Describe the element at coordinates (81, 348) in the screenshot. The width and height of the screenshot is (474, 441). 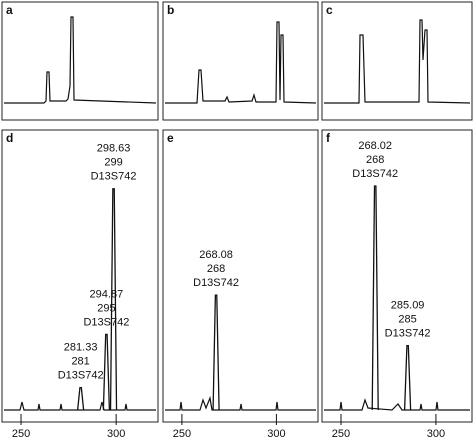
I see `peak-label: 281.33` at that location.